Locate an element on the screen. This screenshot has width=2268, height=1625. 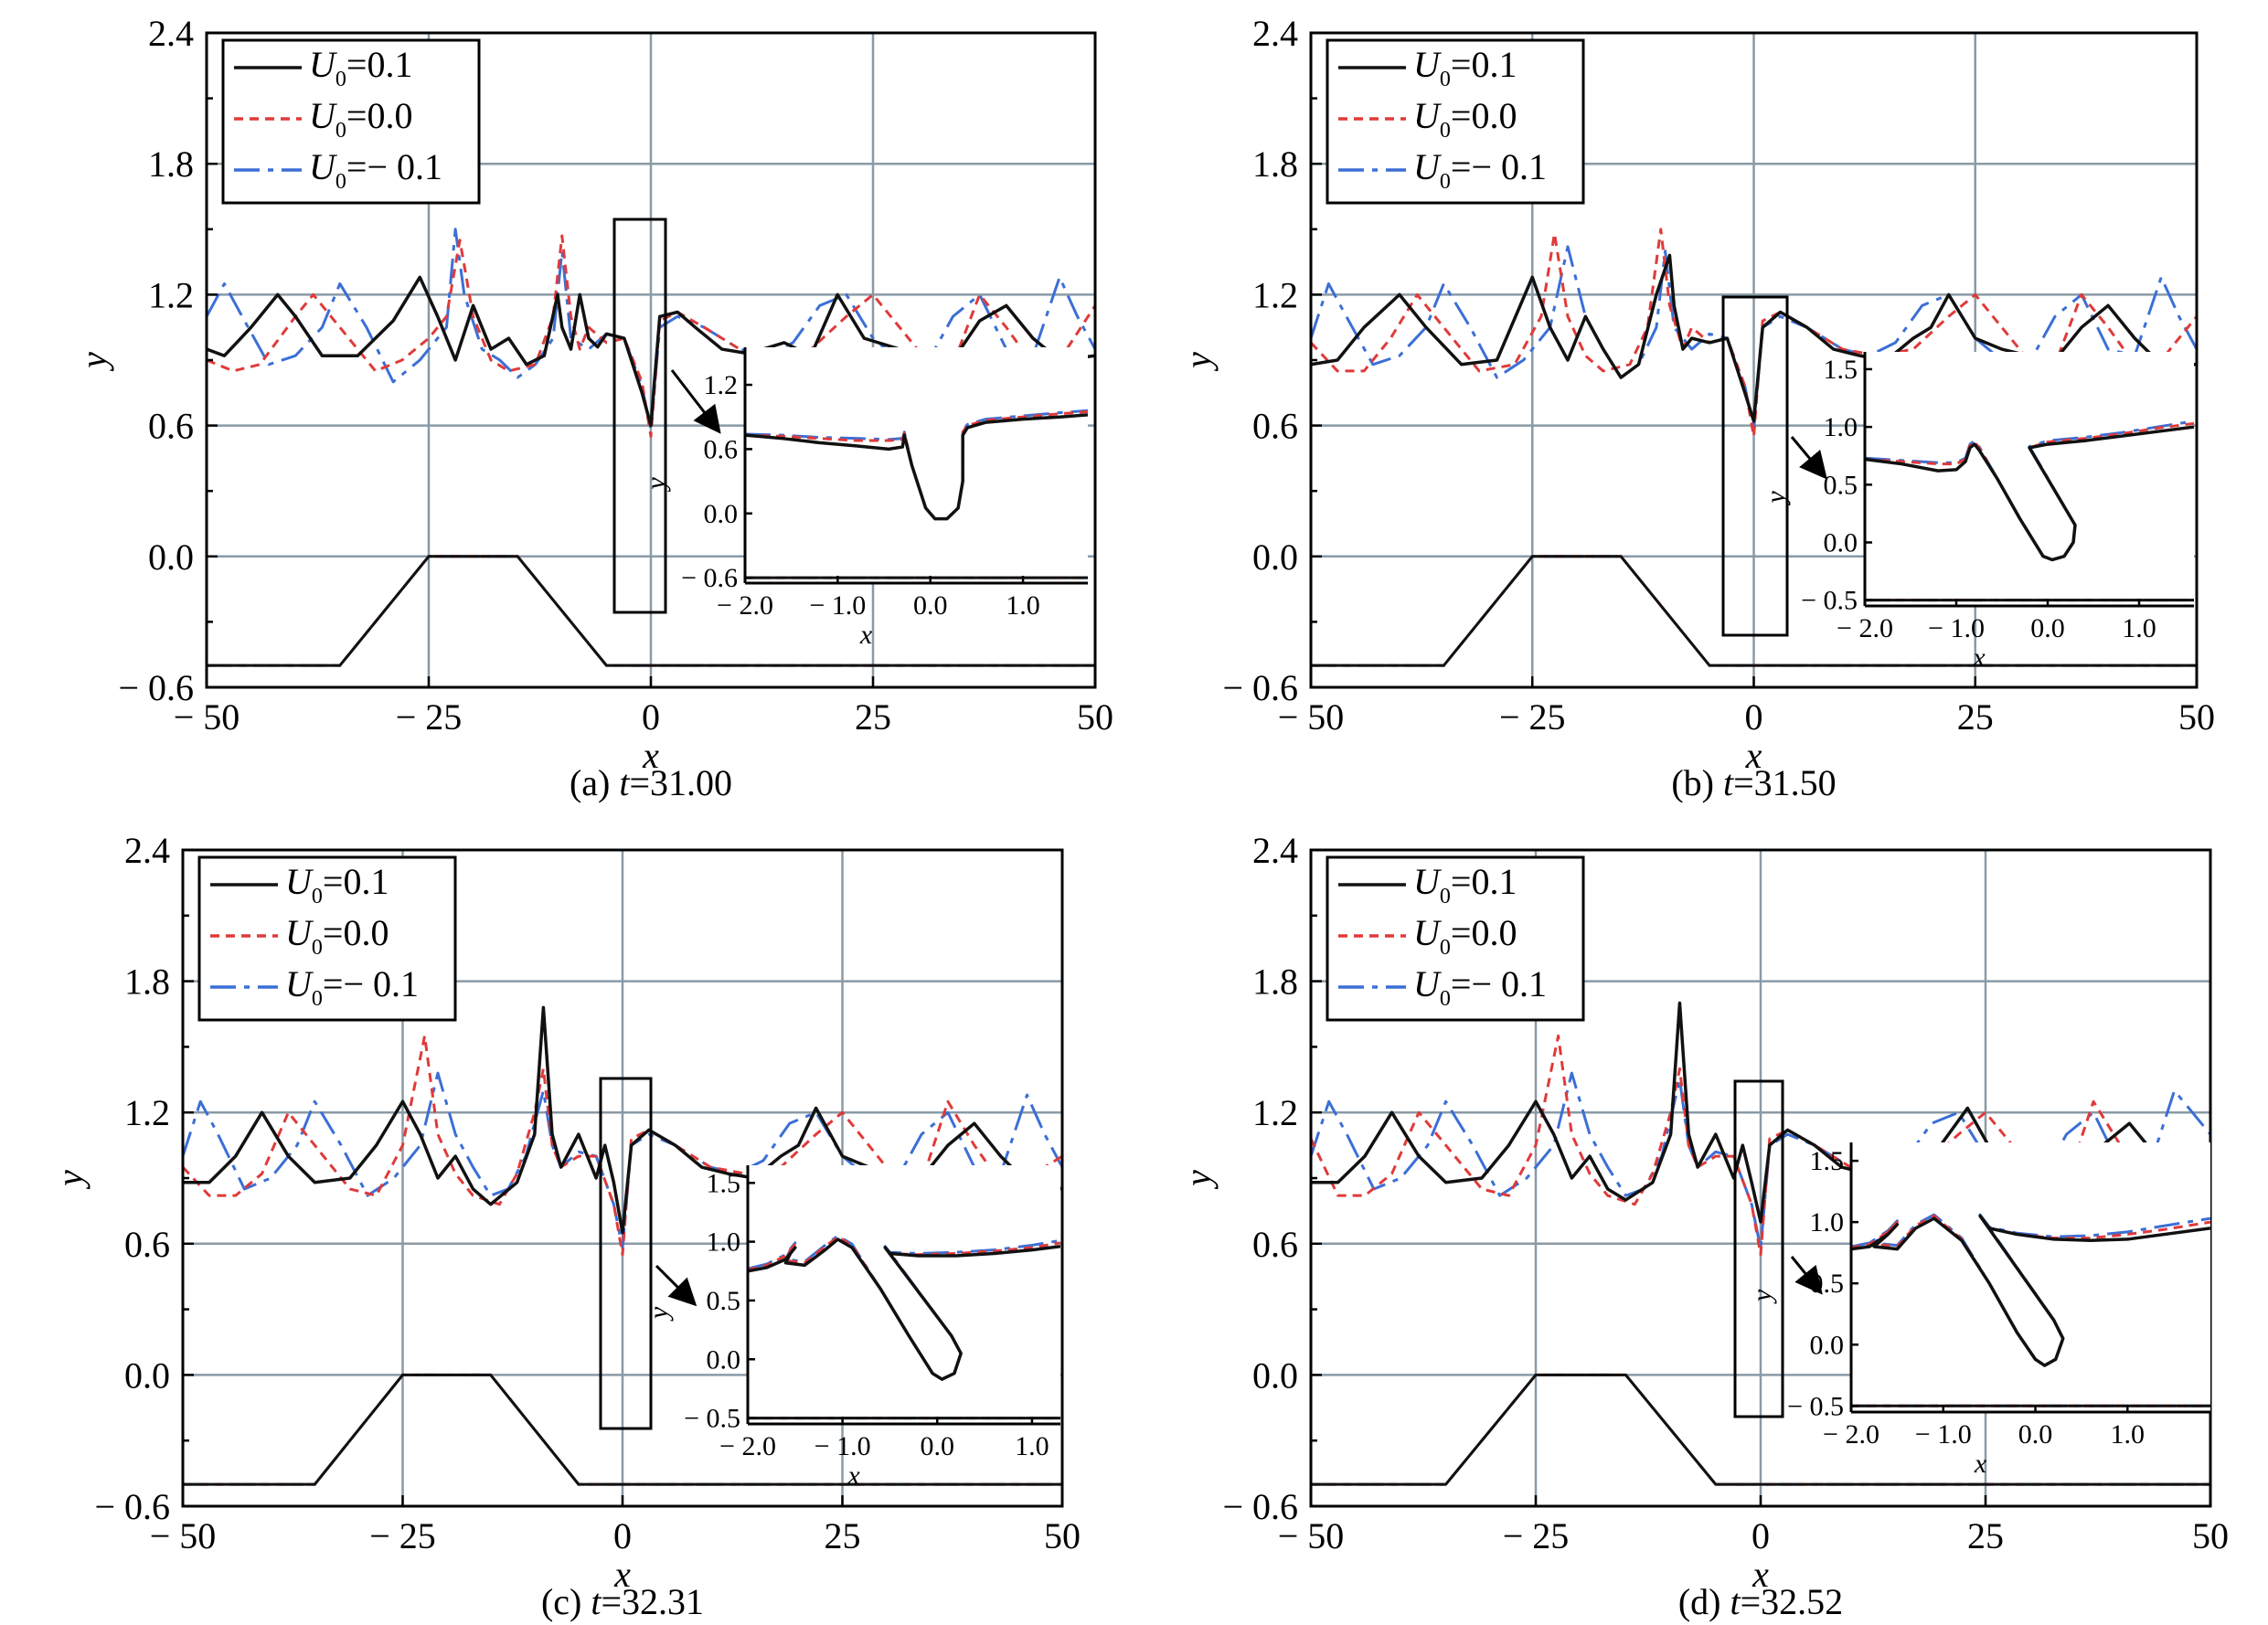
inset-y-tick-label: − 0.6 is located at coordinates (709, 578).